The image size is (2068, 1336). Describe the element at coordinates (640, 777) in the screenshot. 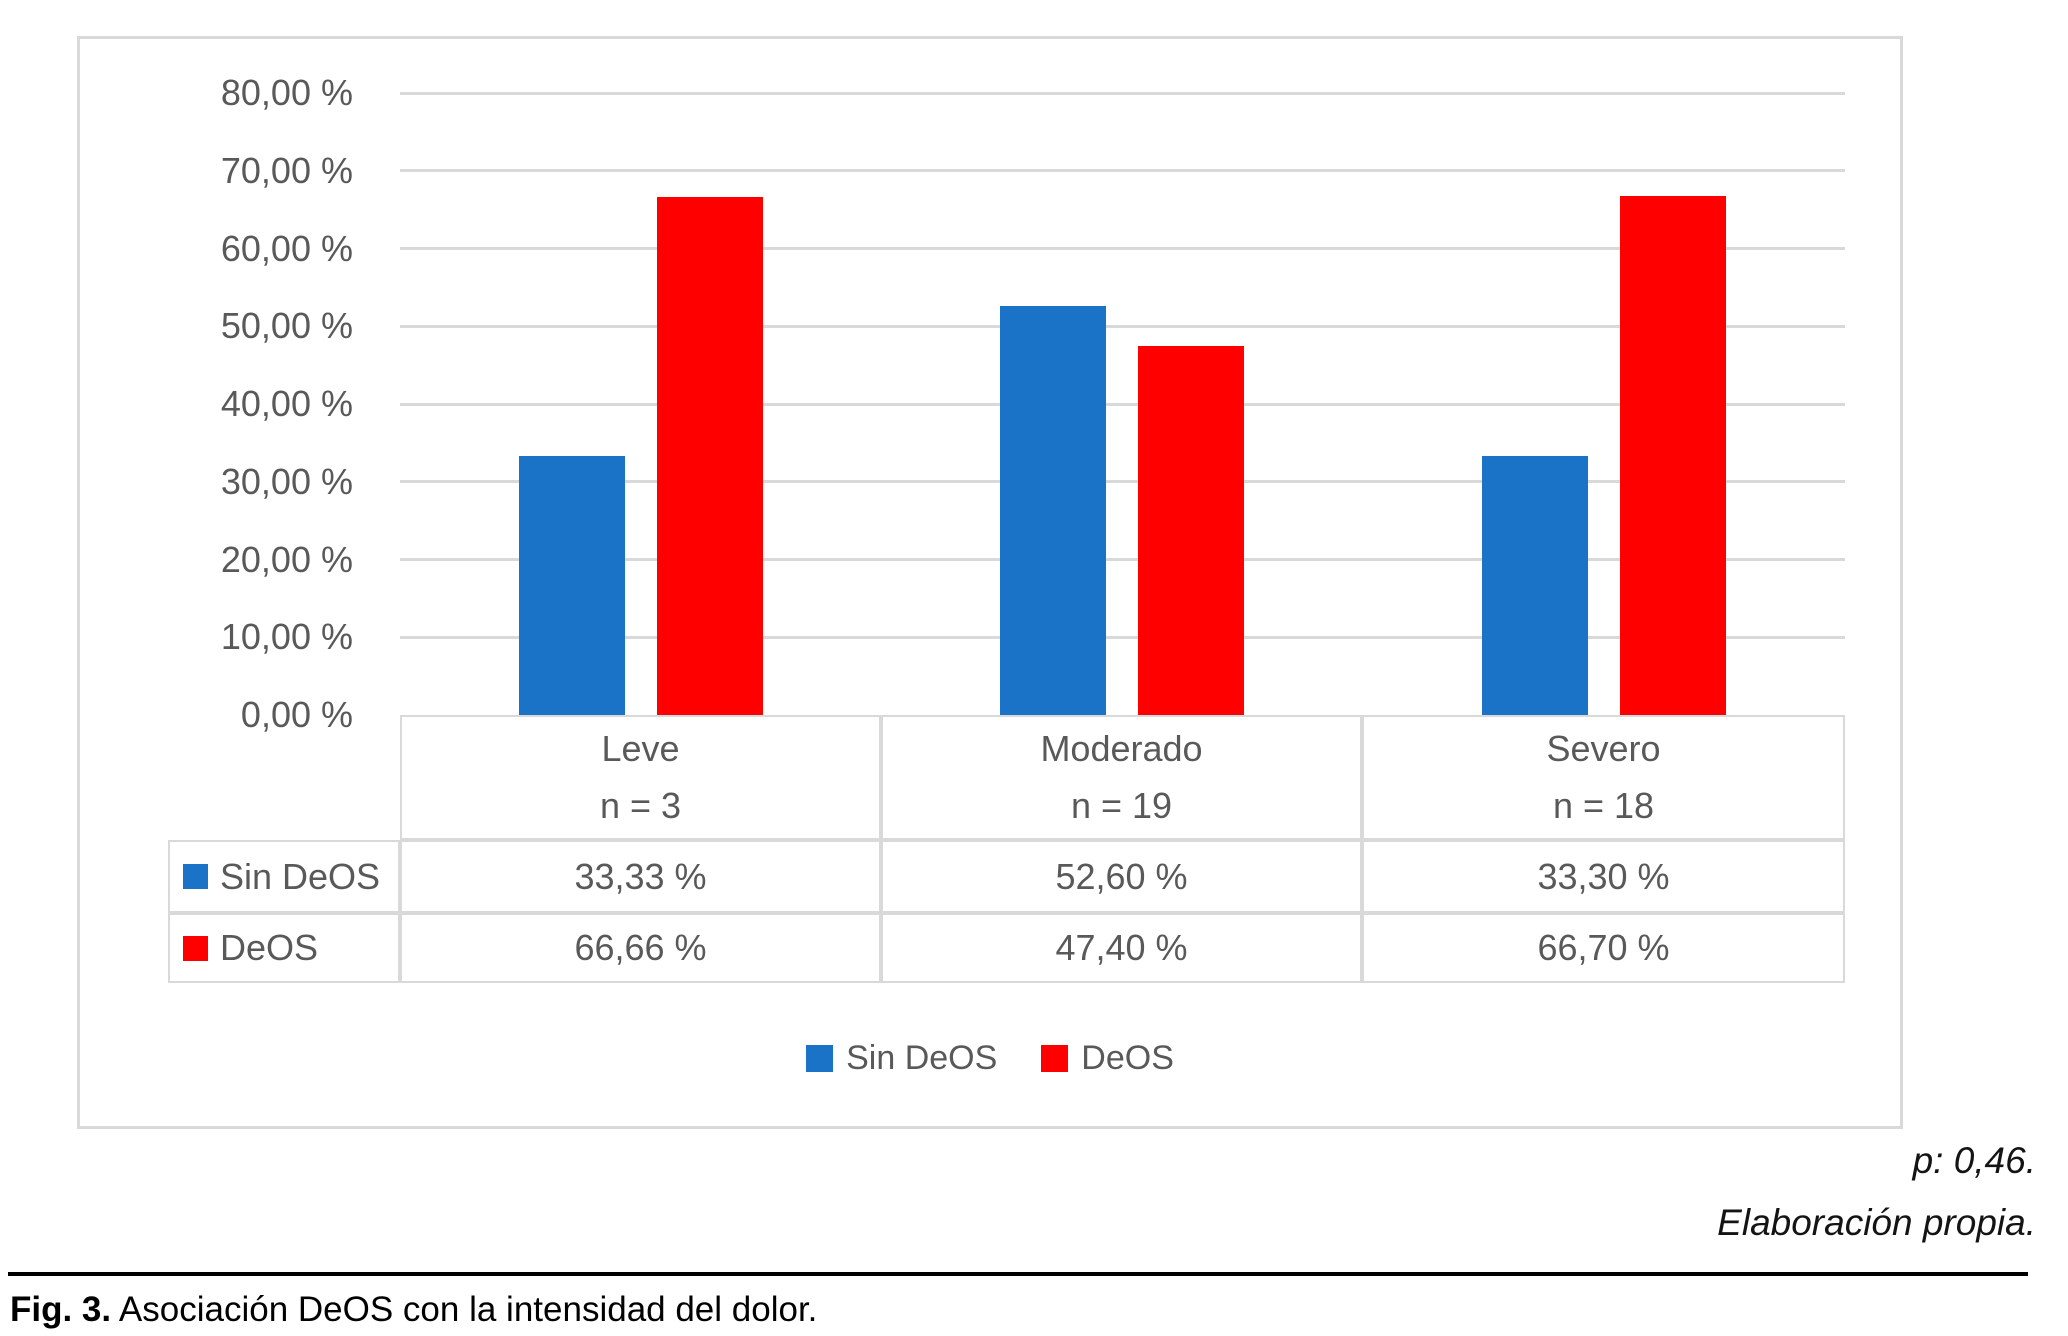

I see `table-category-leve: Leve n = 3` at that location.